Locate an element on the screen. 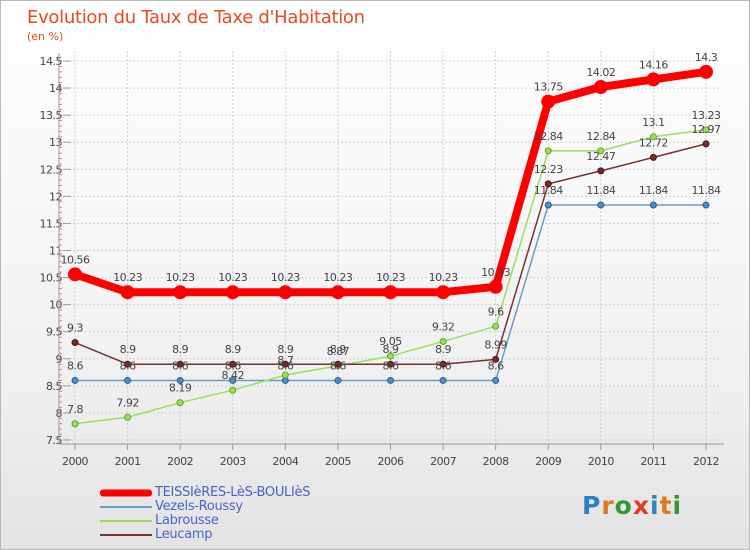  data-label: 8.87 is located at coordinates (338, 351).